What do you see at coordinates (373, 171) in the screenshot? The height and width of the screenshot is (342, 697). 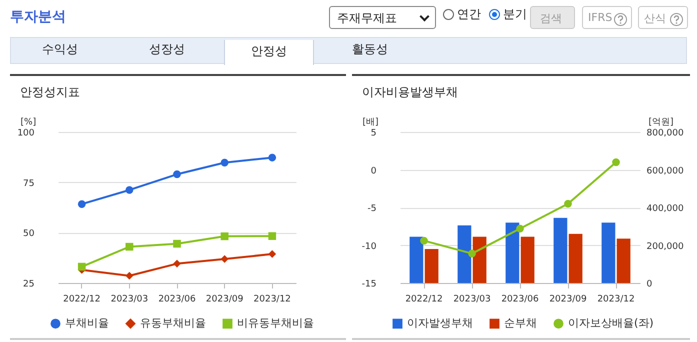 I see `y-tick-label: 0` at bounding box center [373, 171].